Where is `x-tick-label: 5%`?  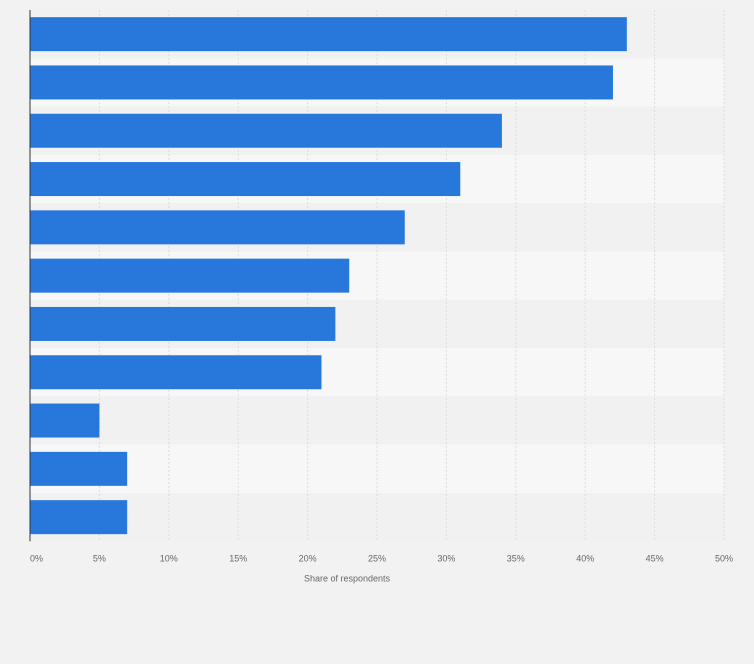
x-tick-label: 5% is located at coordinates (99, 558).